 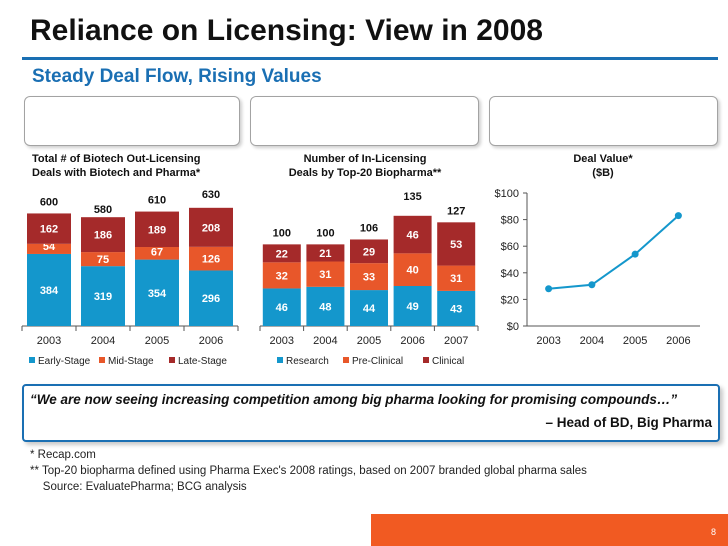 I want to click on outlicensing-x-label: 2005, so click(x=157, y=341).